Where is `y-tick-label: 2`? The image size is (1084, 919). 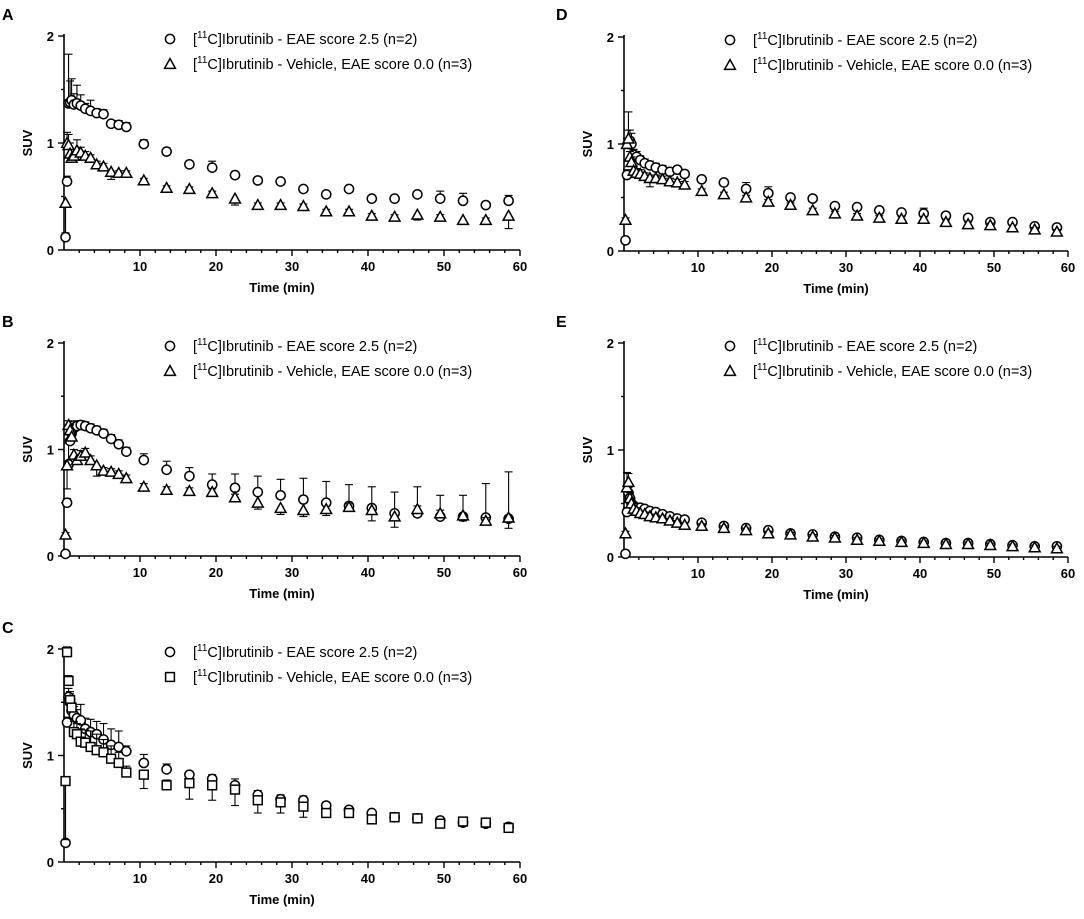 y-tick-label: 2 is located at coordinates (610, 37).